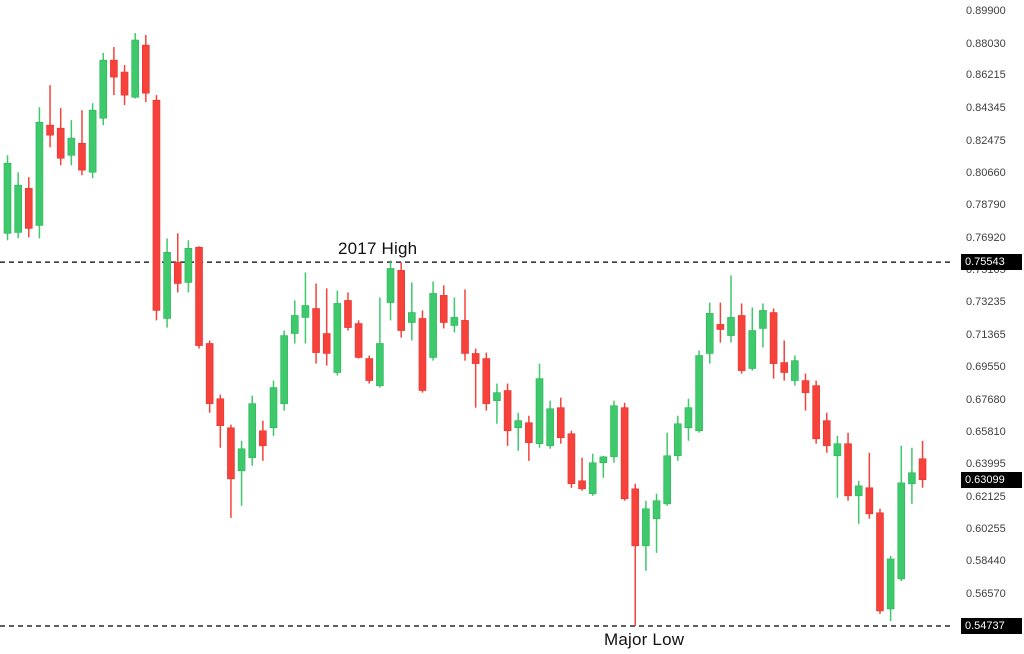  What do you see at coordinates (986, 399) in the screenshot?
I see `price-tick-label: 0.67680` at bounding box center [986, 399].